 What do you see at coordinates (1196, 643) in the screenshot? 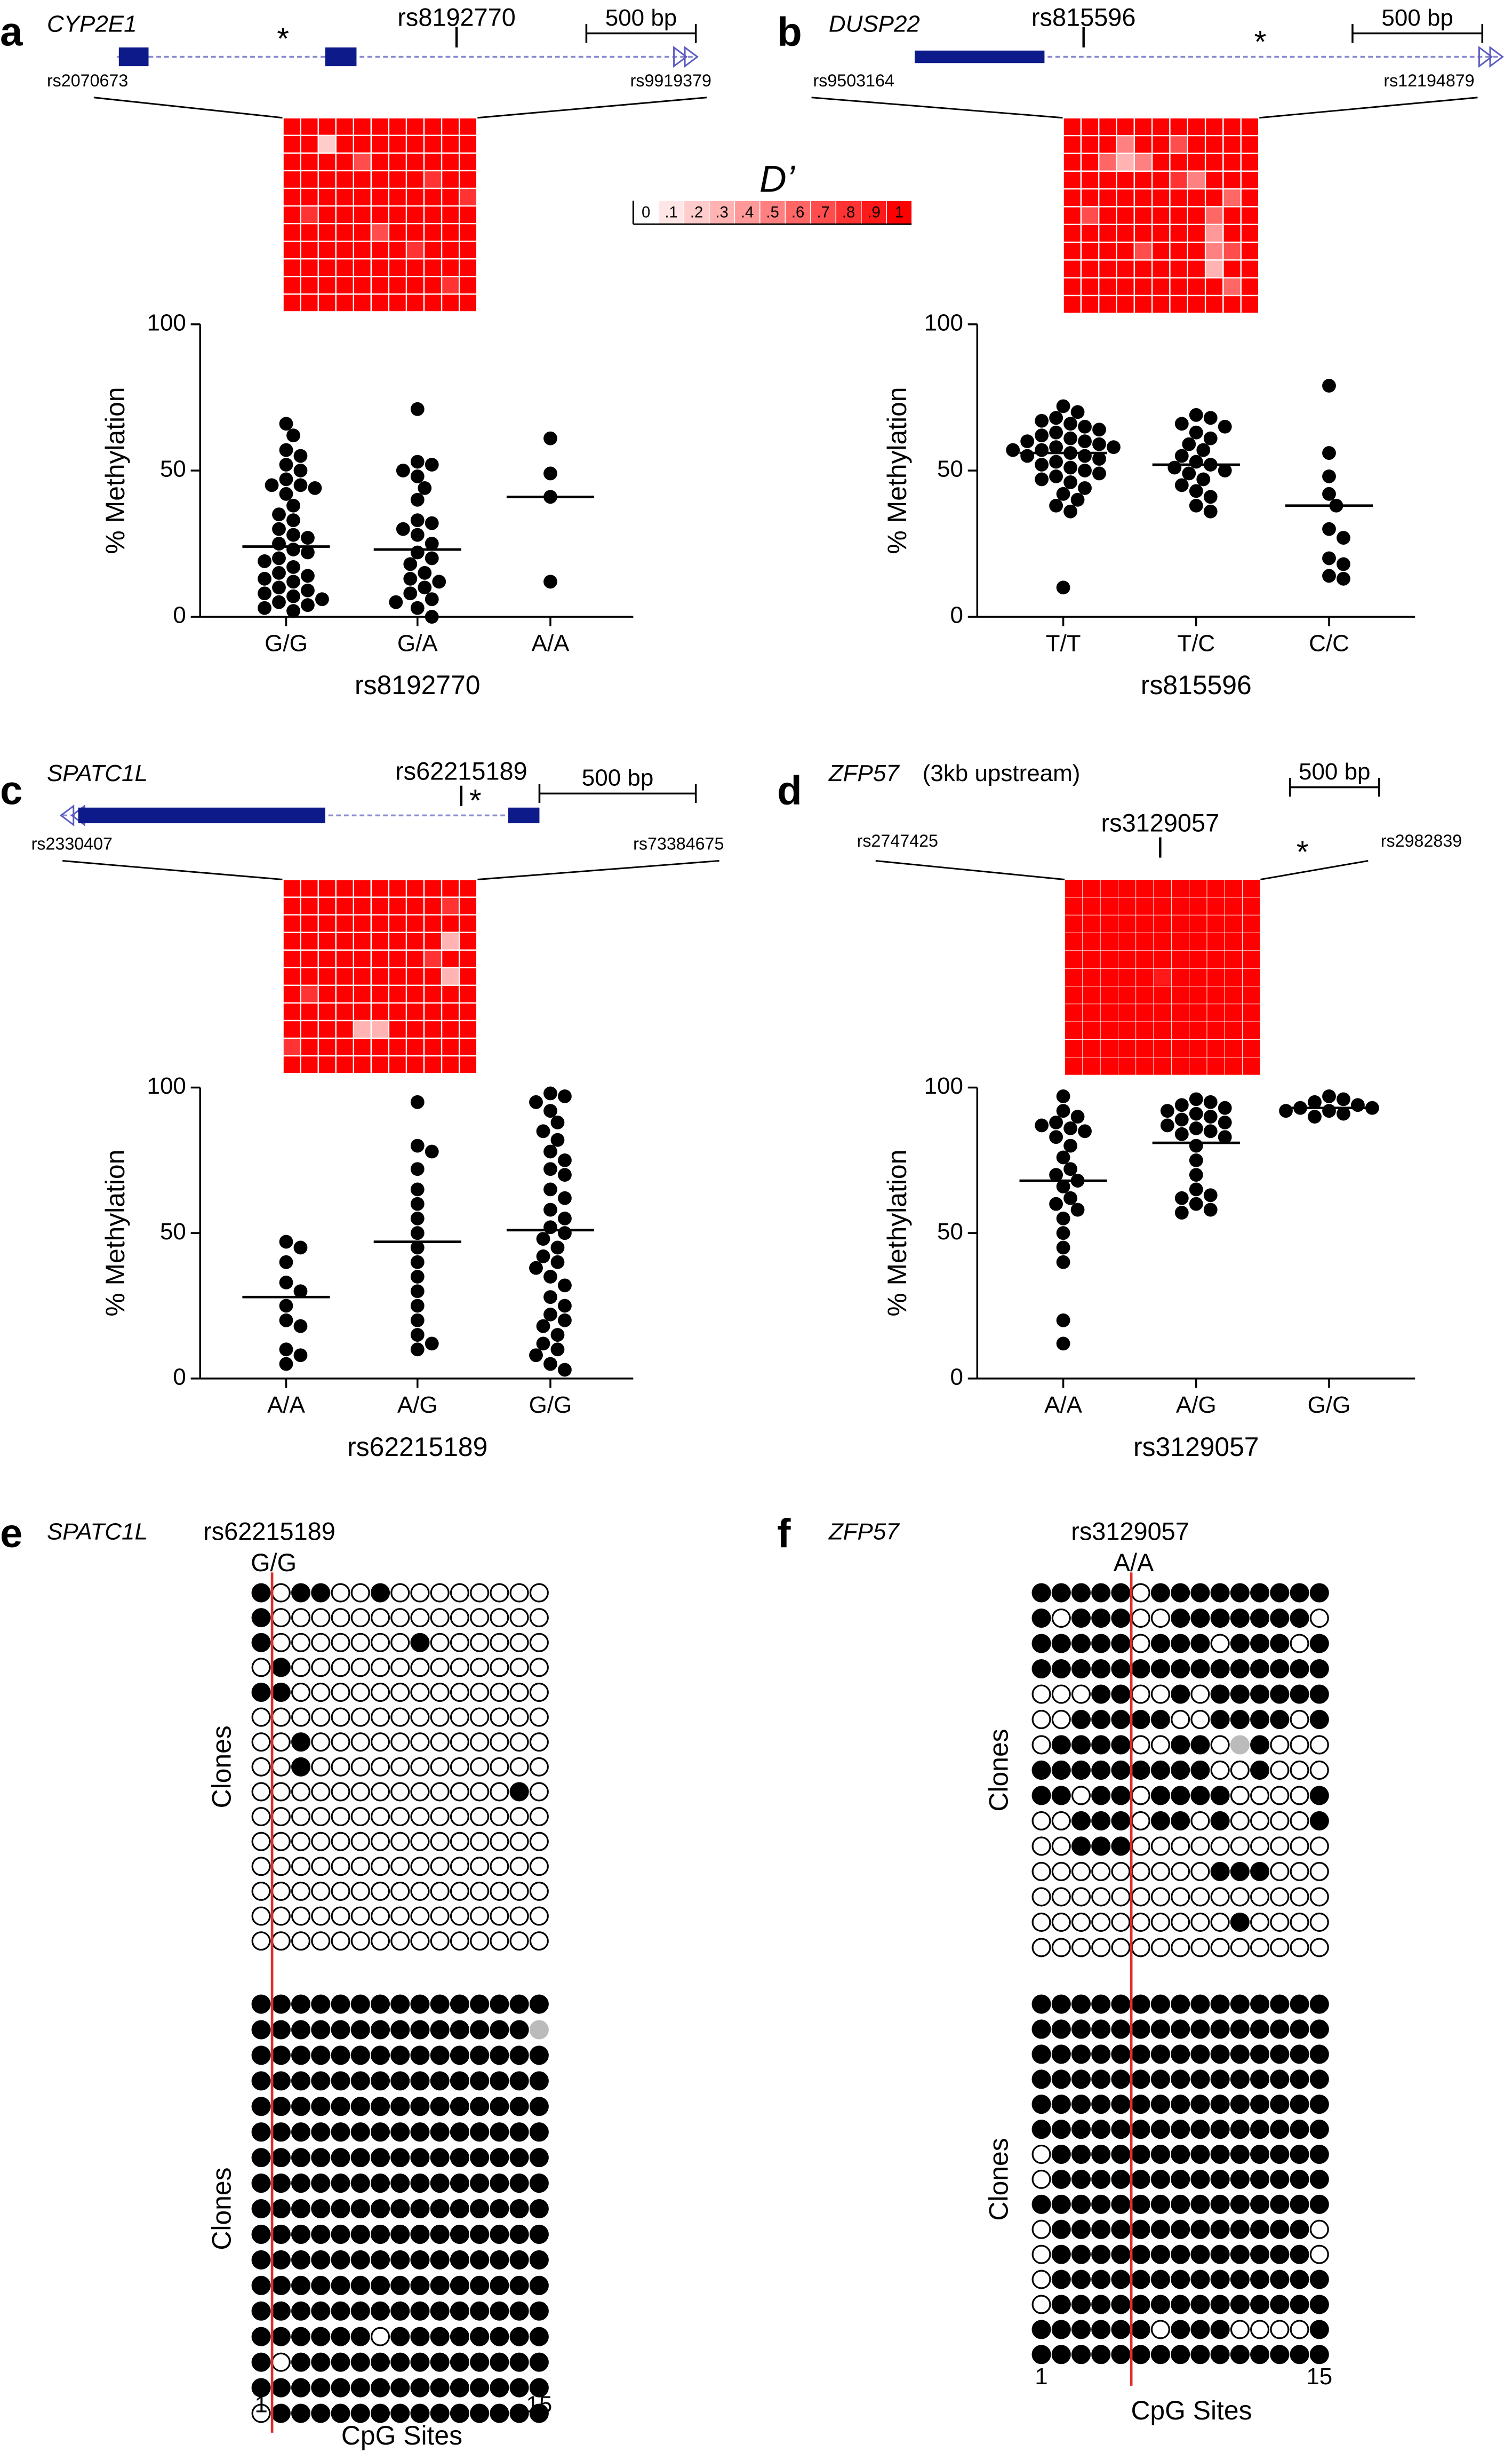
I see `x-tick-label: T/C` at bounding box center [1196, 643].